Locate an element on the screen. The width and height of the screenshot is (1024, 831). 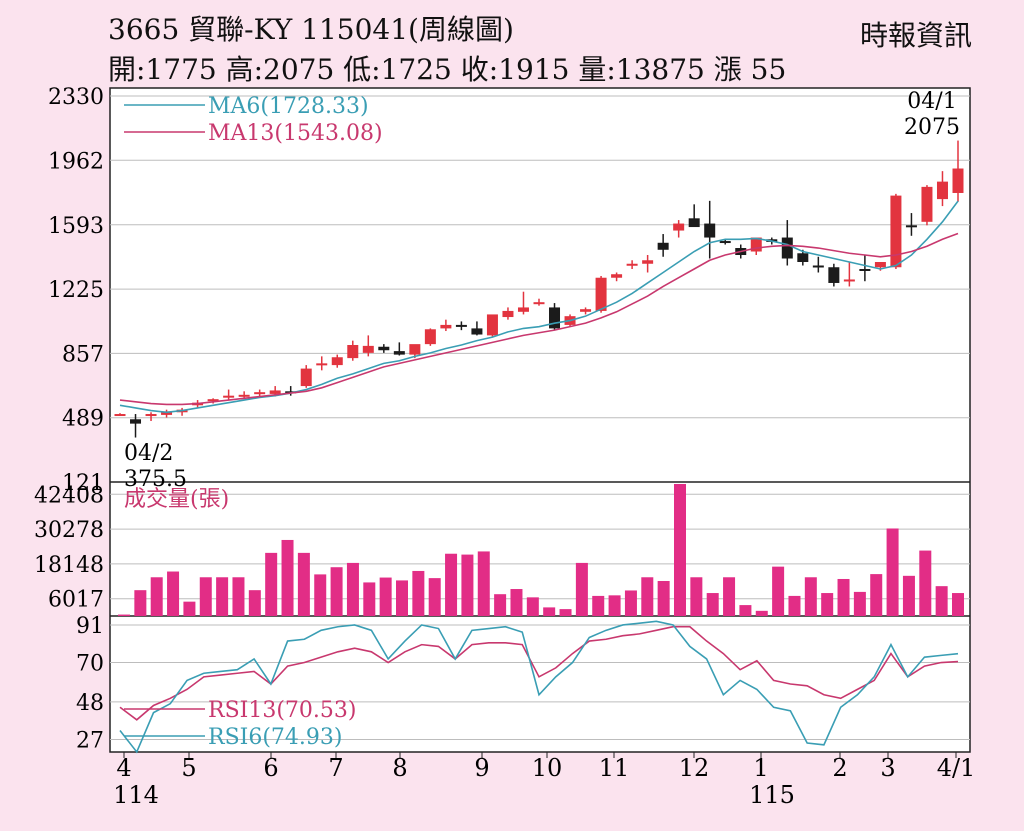
price-tick-label: 857 is located at coordinates (83, 354).